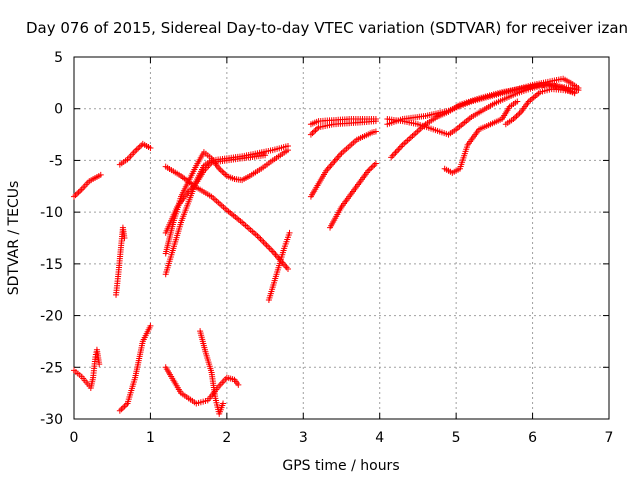 The image size is (640, 480). I want to click on series-arc-d, so click(120, 261).